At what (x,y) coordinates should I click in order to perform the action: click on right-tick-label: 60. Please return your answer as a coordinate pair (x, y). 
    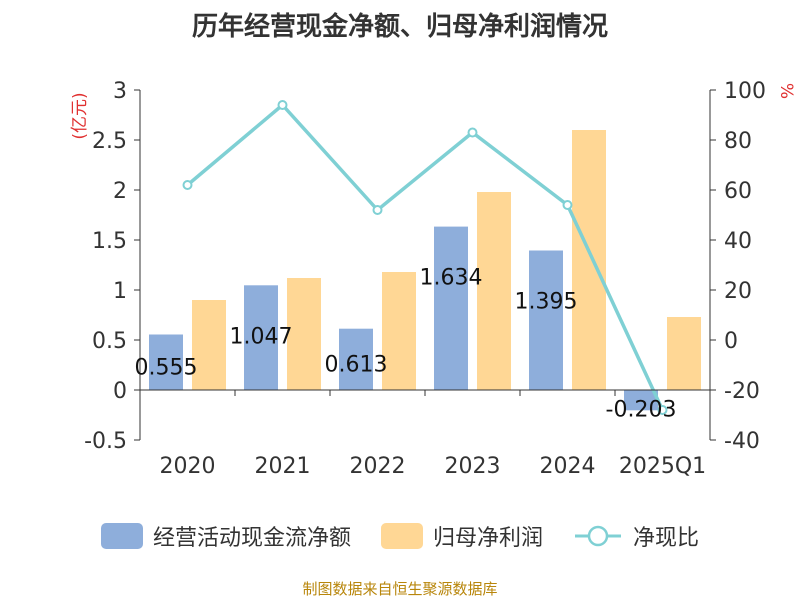
    Looking at the image, I should click on (738, 191).